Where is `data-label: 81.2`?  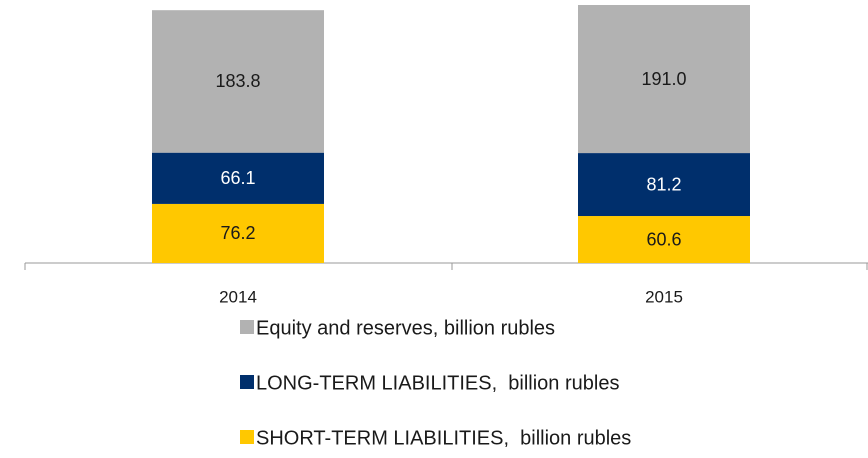 data-label: 81.2 is located at coordinates (663, 184).